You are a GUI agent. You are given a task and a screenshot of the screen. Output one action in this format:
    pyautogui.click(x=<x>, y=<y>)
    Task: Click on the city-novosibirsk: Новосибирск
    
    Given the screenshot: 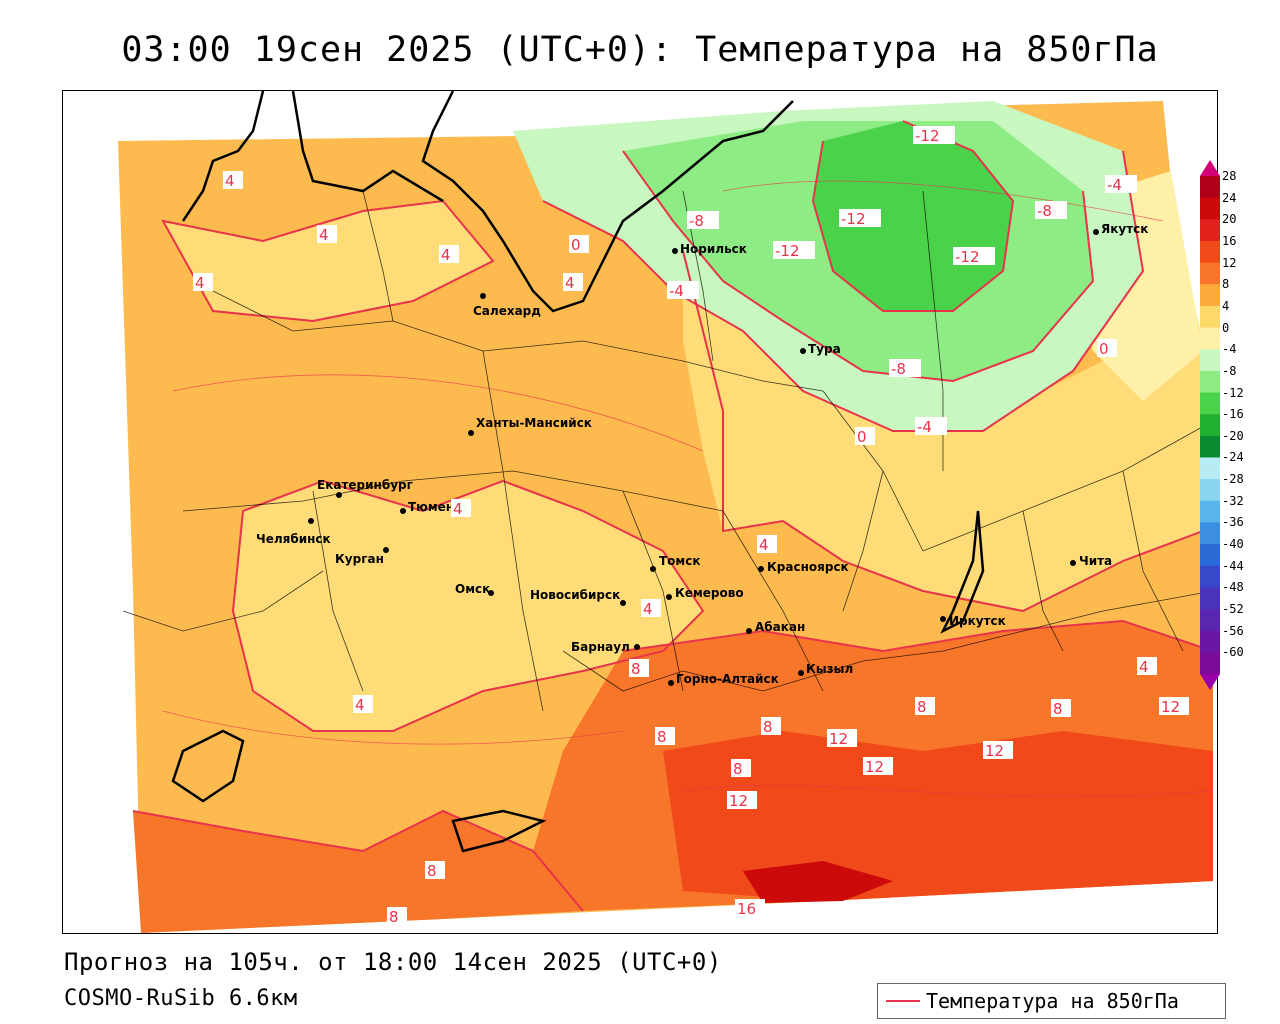 What is the action you would take?
    pyautogui.click(x=578, y=597)
    